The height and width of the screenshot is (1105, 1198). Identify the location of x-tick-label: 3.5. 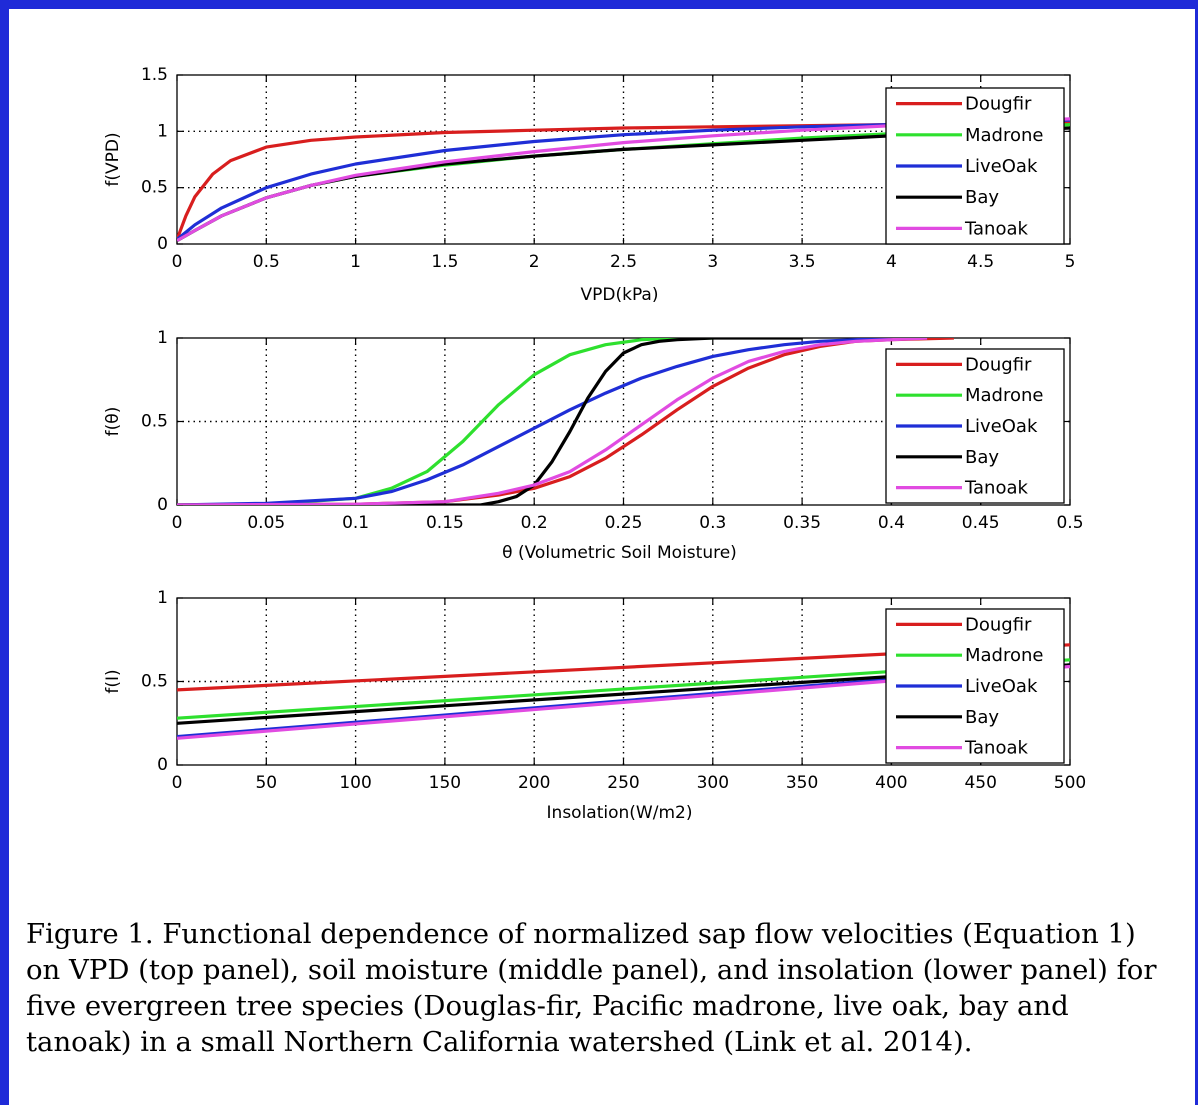
(802, 262).